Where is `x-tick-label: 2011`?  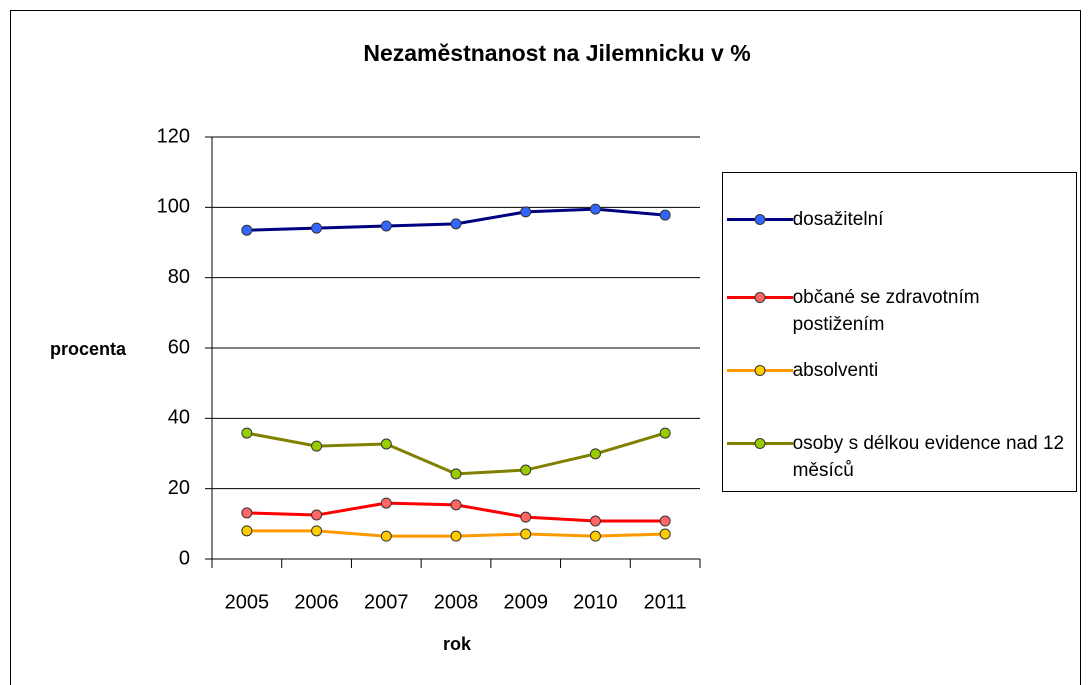 x-tick-label: 2011 is located at coordinates (665, 602).